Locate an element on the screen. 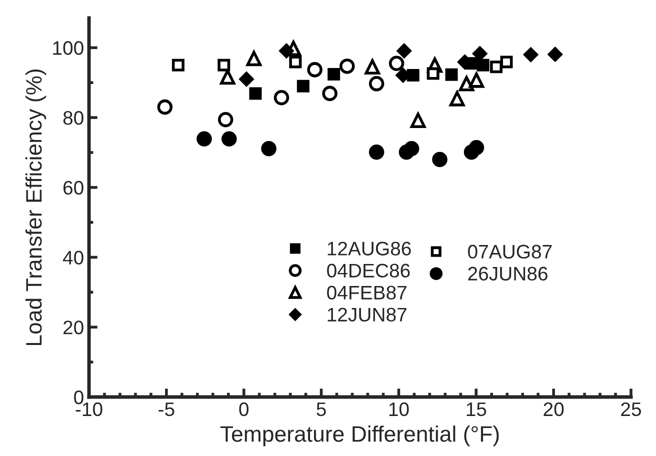 This screenshot has height=456, width=656. x-tick-label: 15 is located at coordinates (476, 409).